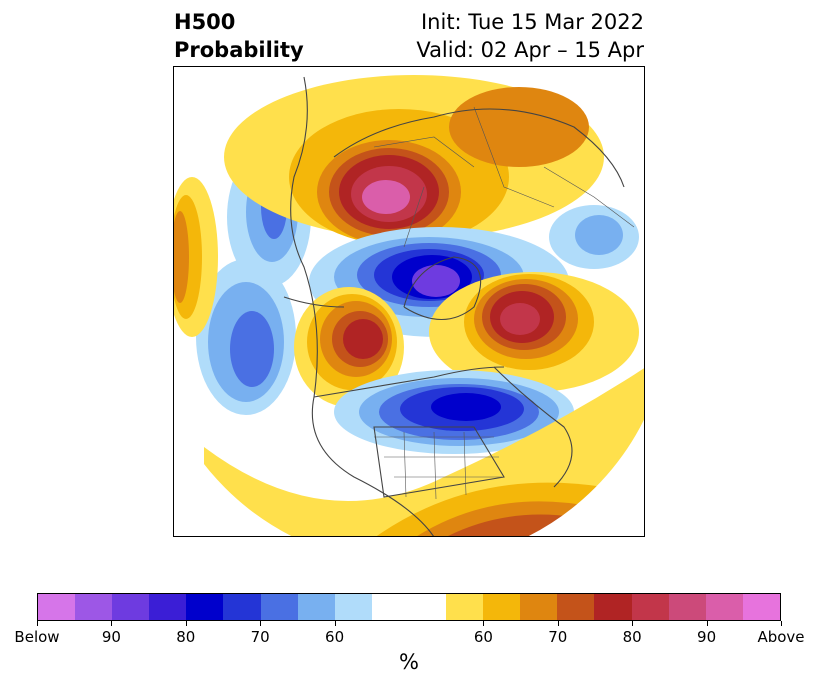 Image resolution: width=819 pixels, height=686 pixels. What do you see at coordinates (205, 22) in the screenshot?
I see `title-variable: H500` at bounding box center [205, 22].